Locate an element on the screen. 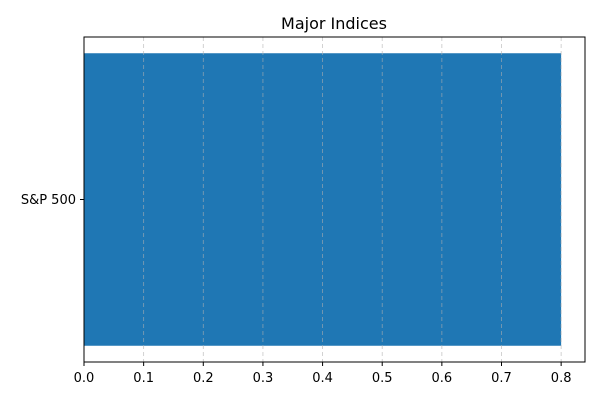  y-axis: S&P 500 is located at coordinates (52, 200).